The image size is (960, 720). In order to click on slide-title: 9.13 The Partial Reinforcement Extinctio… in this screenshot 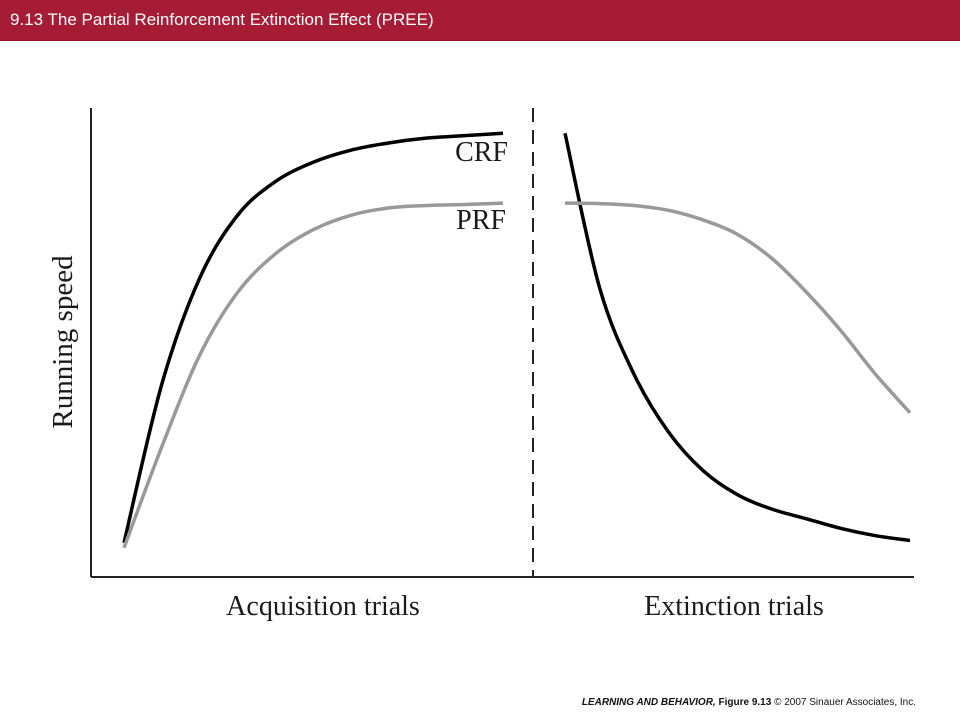, I will do `click(222, 19)`.